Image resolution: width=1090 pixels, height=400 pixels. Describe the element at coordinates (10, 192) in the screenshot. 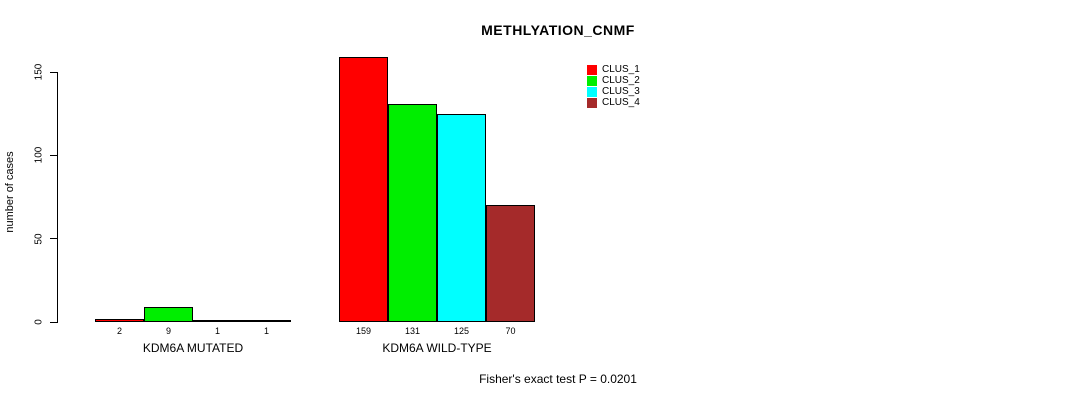

I see `y-axis-label: number of cases` at that location.